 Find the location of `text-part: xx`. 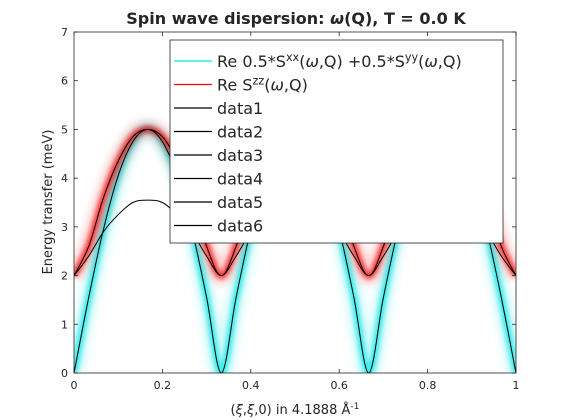

text-part: xx is located at coordinates (293, 57).